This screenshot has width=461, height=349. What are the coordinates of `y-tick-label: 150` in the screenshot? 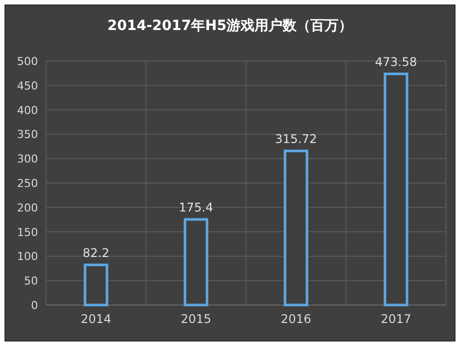 It's located at (27, 232).